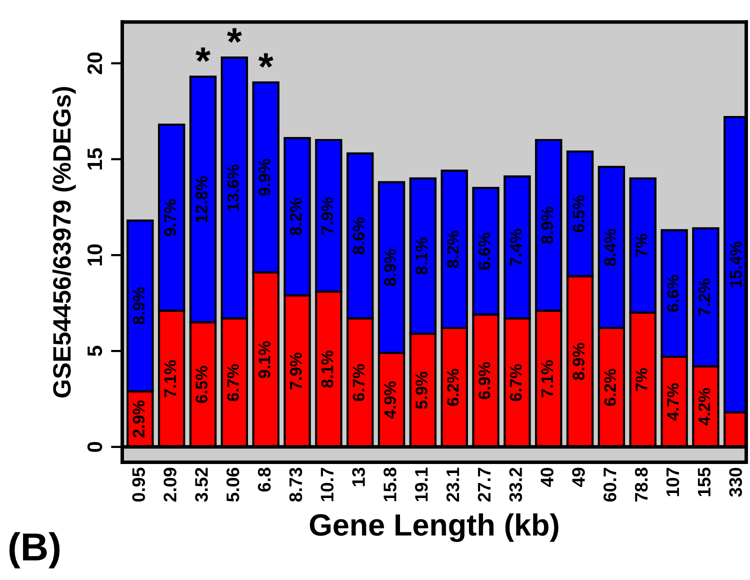 This screenshot has height=580, width=750. I want to click on data-label: 2.9%, so click(138, 419).